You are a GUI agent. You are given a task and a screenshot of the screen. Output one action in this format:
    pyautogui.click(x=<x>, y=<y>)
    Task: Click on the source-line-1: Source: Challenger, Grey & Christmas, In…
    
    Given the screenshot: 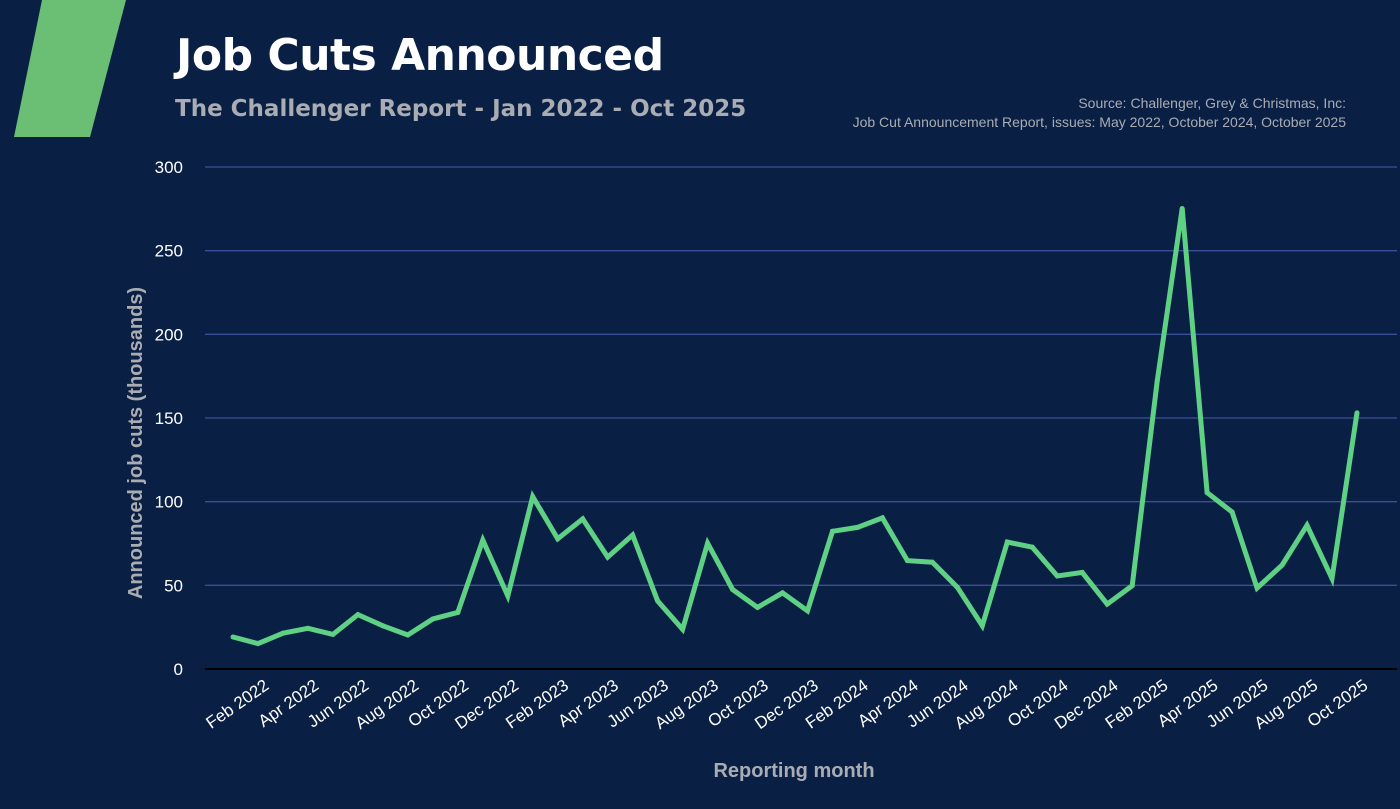 What is the action you would take?
    pyautogui.click(x=1212, y=103)
    